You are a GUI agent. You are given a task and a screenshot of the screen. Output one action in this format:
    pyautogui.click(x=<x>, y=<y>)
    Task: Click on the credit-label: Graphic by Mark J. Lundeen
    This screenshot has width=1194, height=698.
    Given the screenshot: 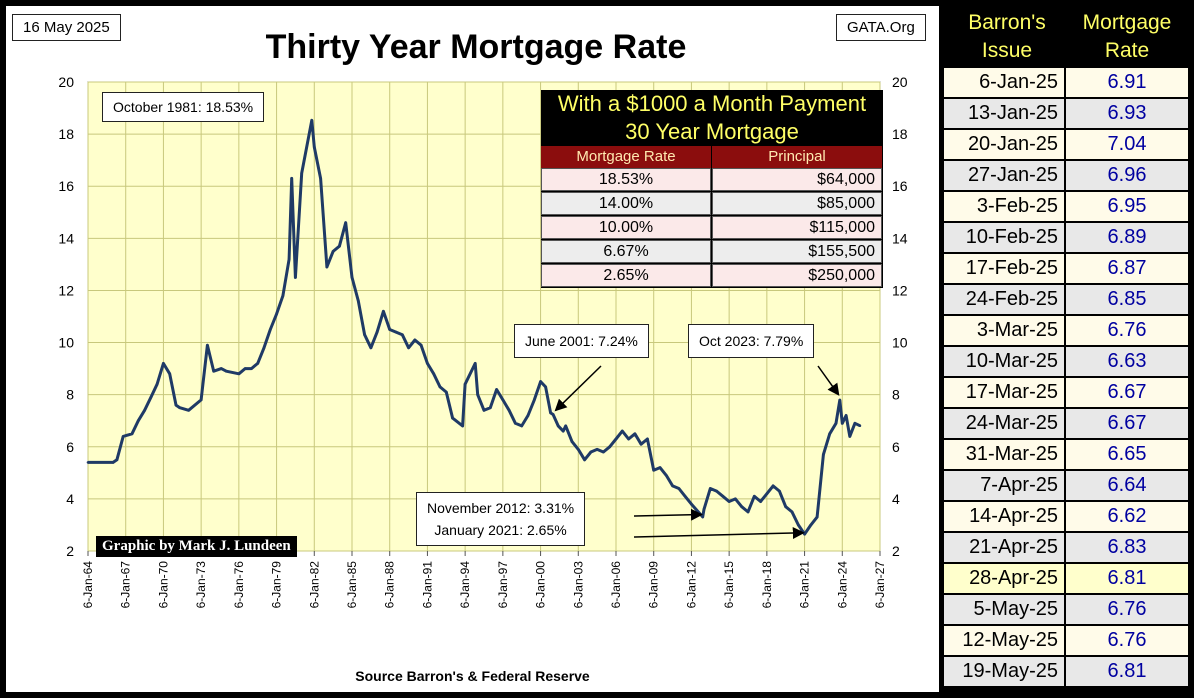 What is the action you would take?
    pyautogui.click(x=196, y=546)
    